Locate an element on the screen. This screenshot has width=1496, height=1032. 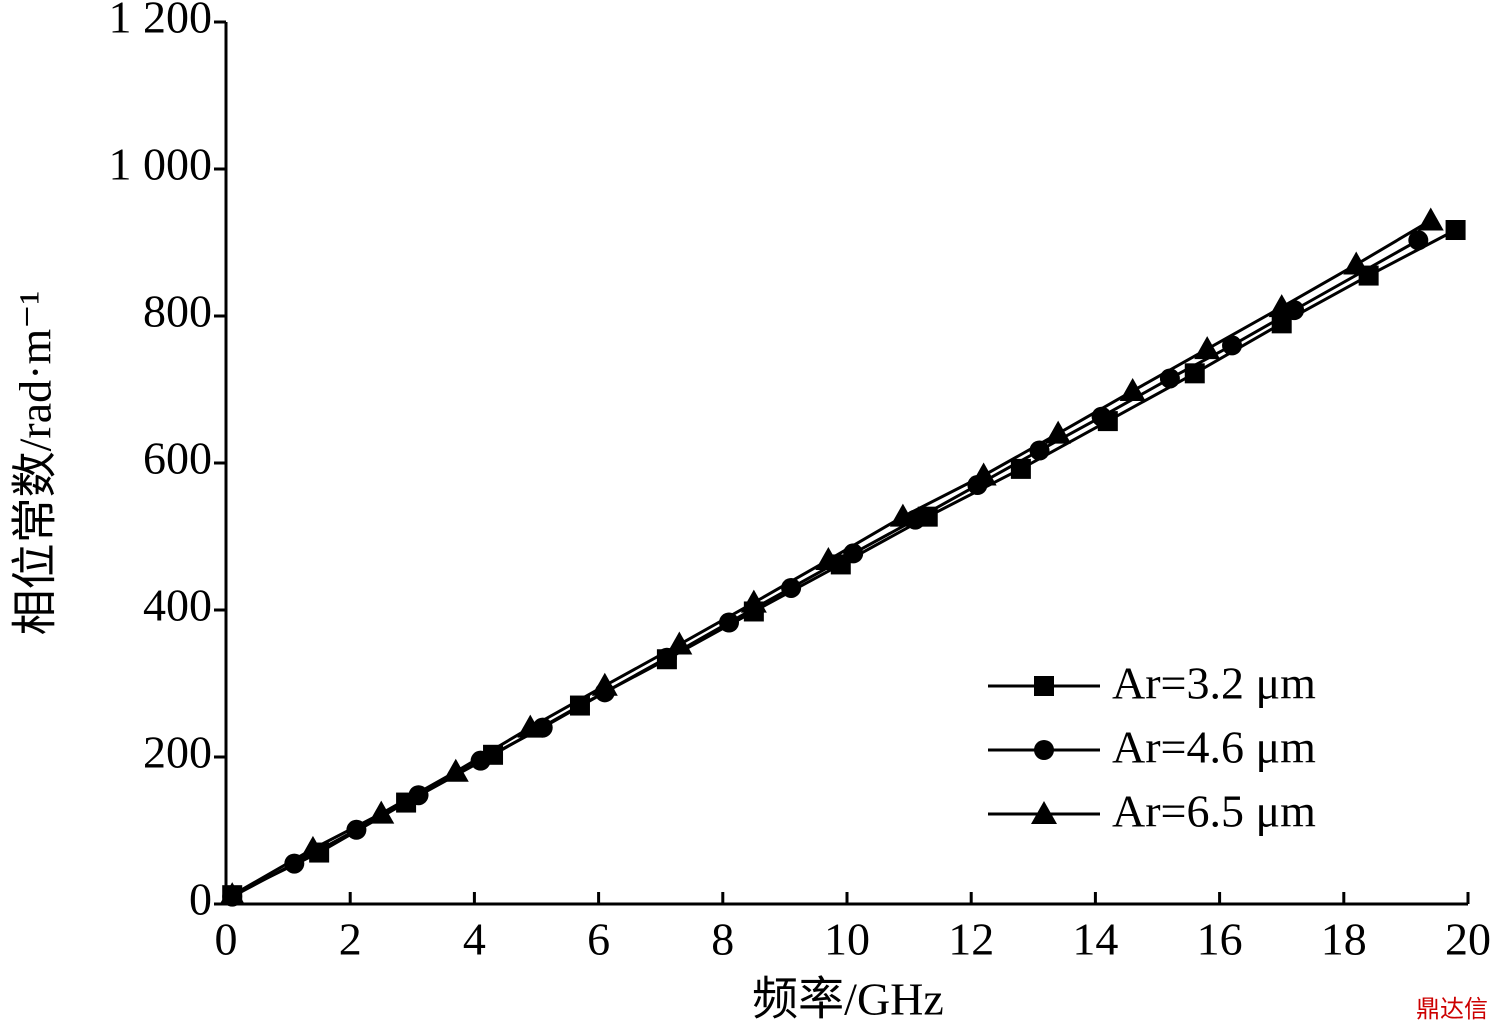
legend-label: Ar=3.2 μm is located at coordinates (1214, 683).